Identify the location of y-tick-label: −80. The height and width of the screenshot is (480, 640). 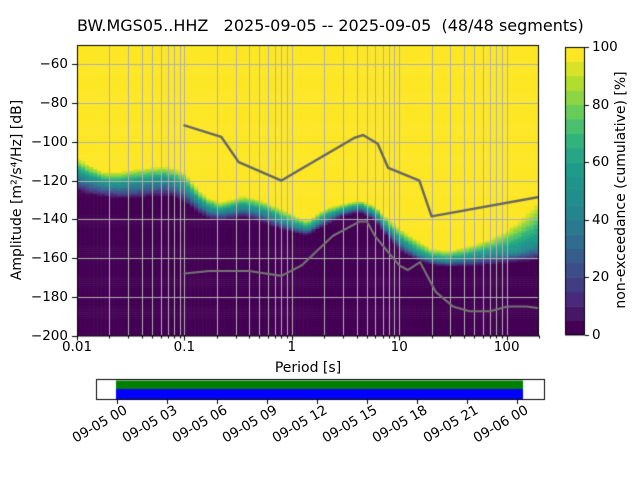
(54, 103).